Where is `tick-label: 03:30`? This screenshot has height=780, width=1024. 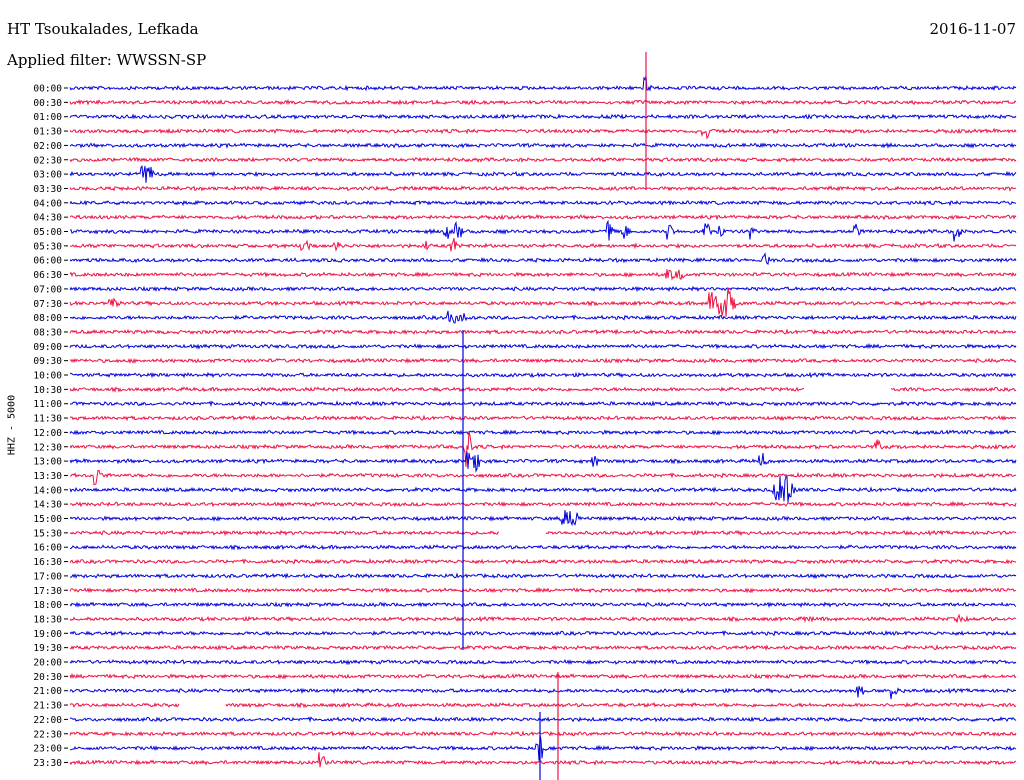
tick-label: 03:30 is located at coordinates (47, 189).